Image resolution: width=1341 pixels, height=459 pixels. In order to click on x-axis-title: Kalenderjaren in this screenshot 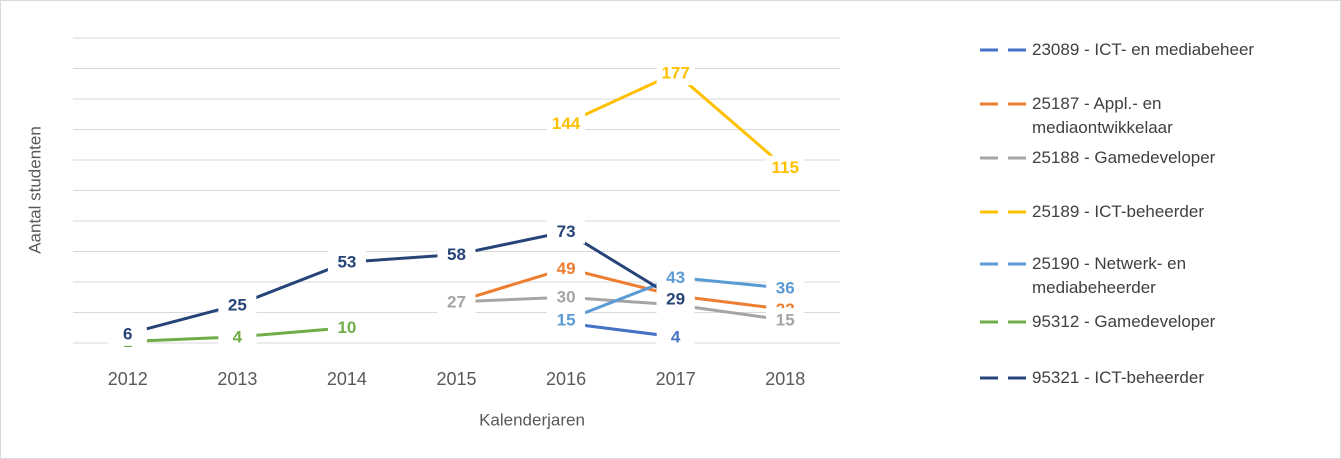, I will do `click(532, 419)`.